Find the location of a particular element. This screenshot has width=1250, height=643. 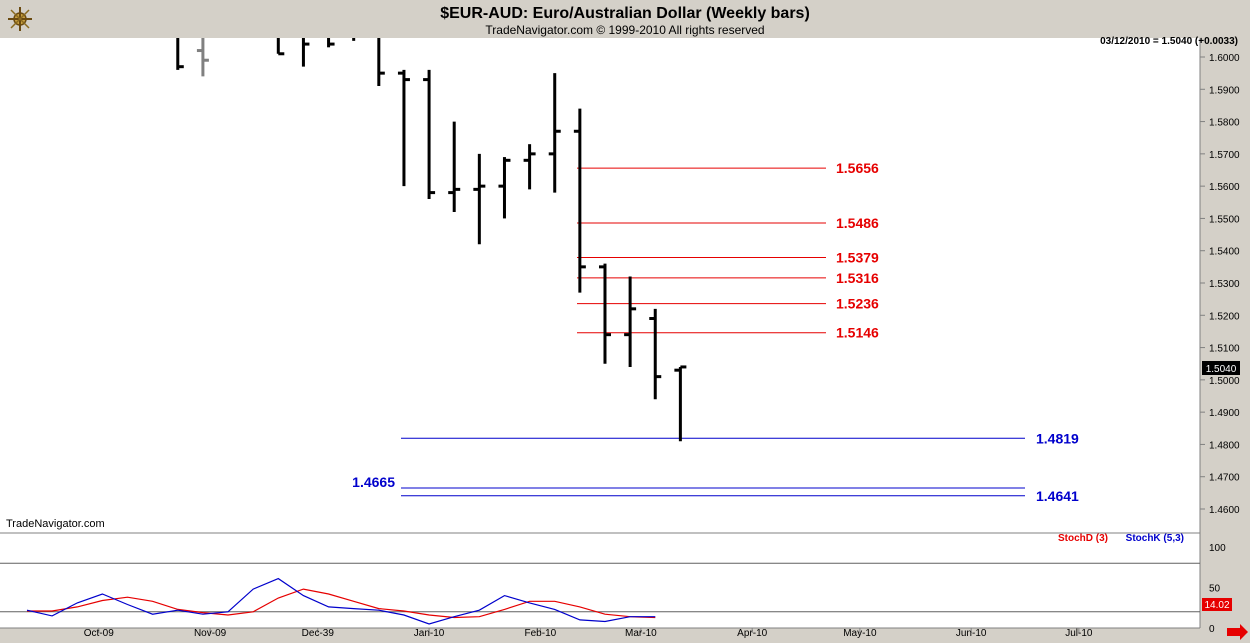

x-tick-label: Jan-10 is located at coordinates (429, 633).